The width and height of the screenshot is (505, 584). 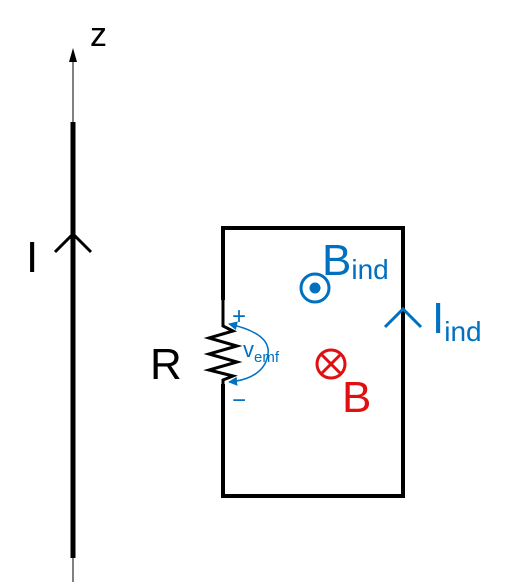 I want to click on emf-label: vemf, so click(x=261, y=351).